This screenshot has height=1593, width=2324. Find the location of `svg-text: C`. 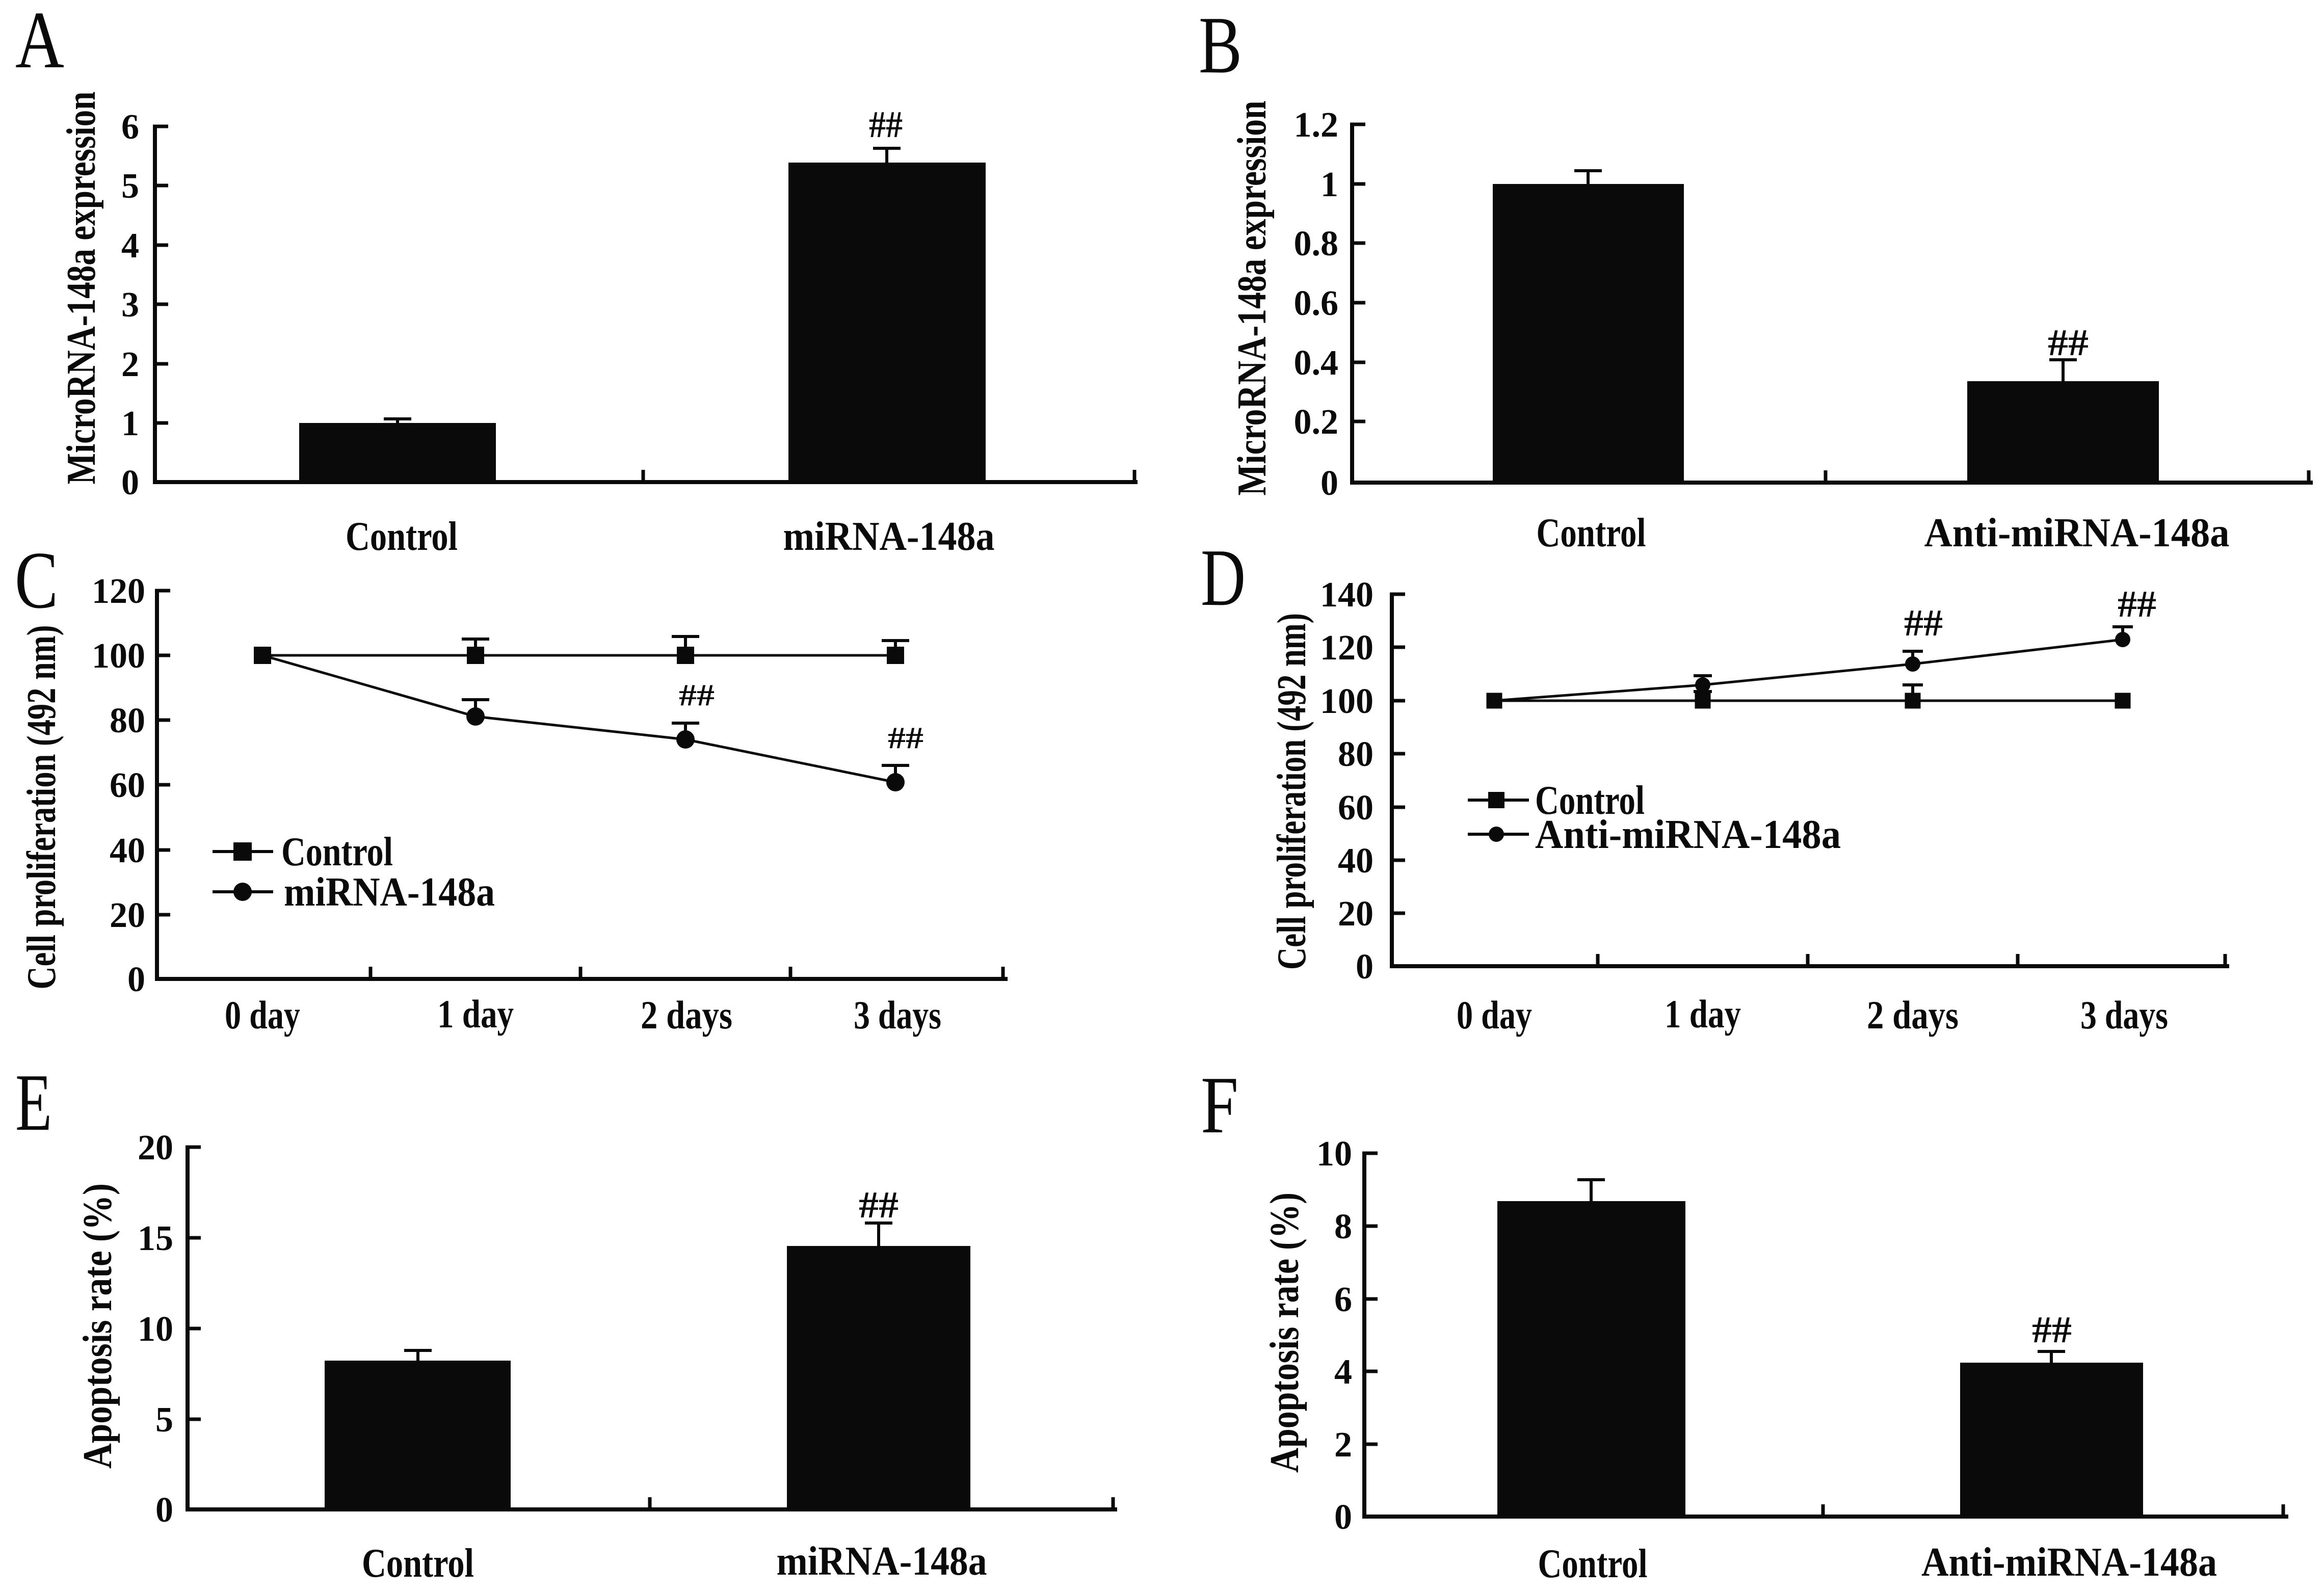

svg-text: C is located at coordinates (36, 580).